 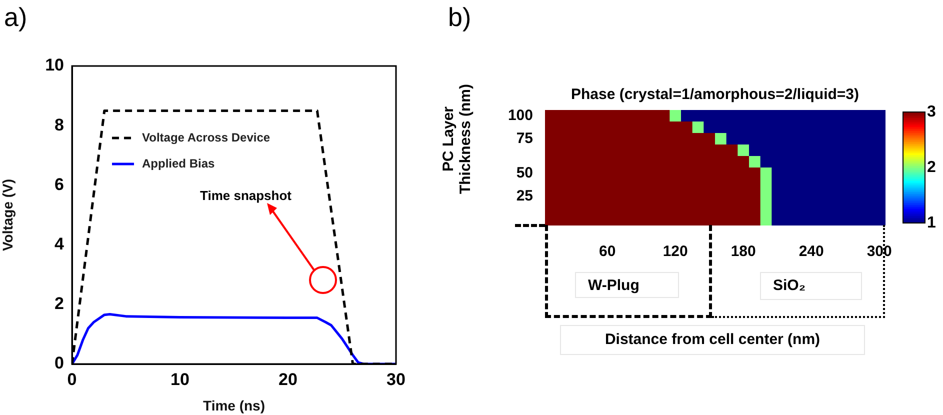 What do you see at coordinates (743, 251) in the screenshot?
I see `x-tick-label: 180` at bounding box center [743, 251].